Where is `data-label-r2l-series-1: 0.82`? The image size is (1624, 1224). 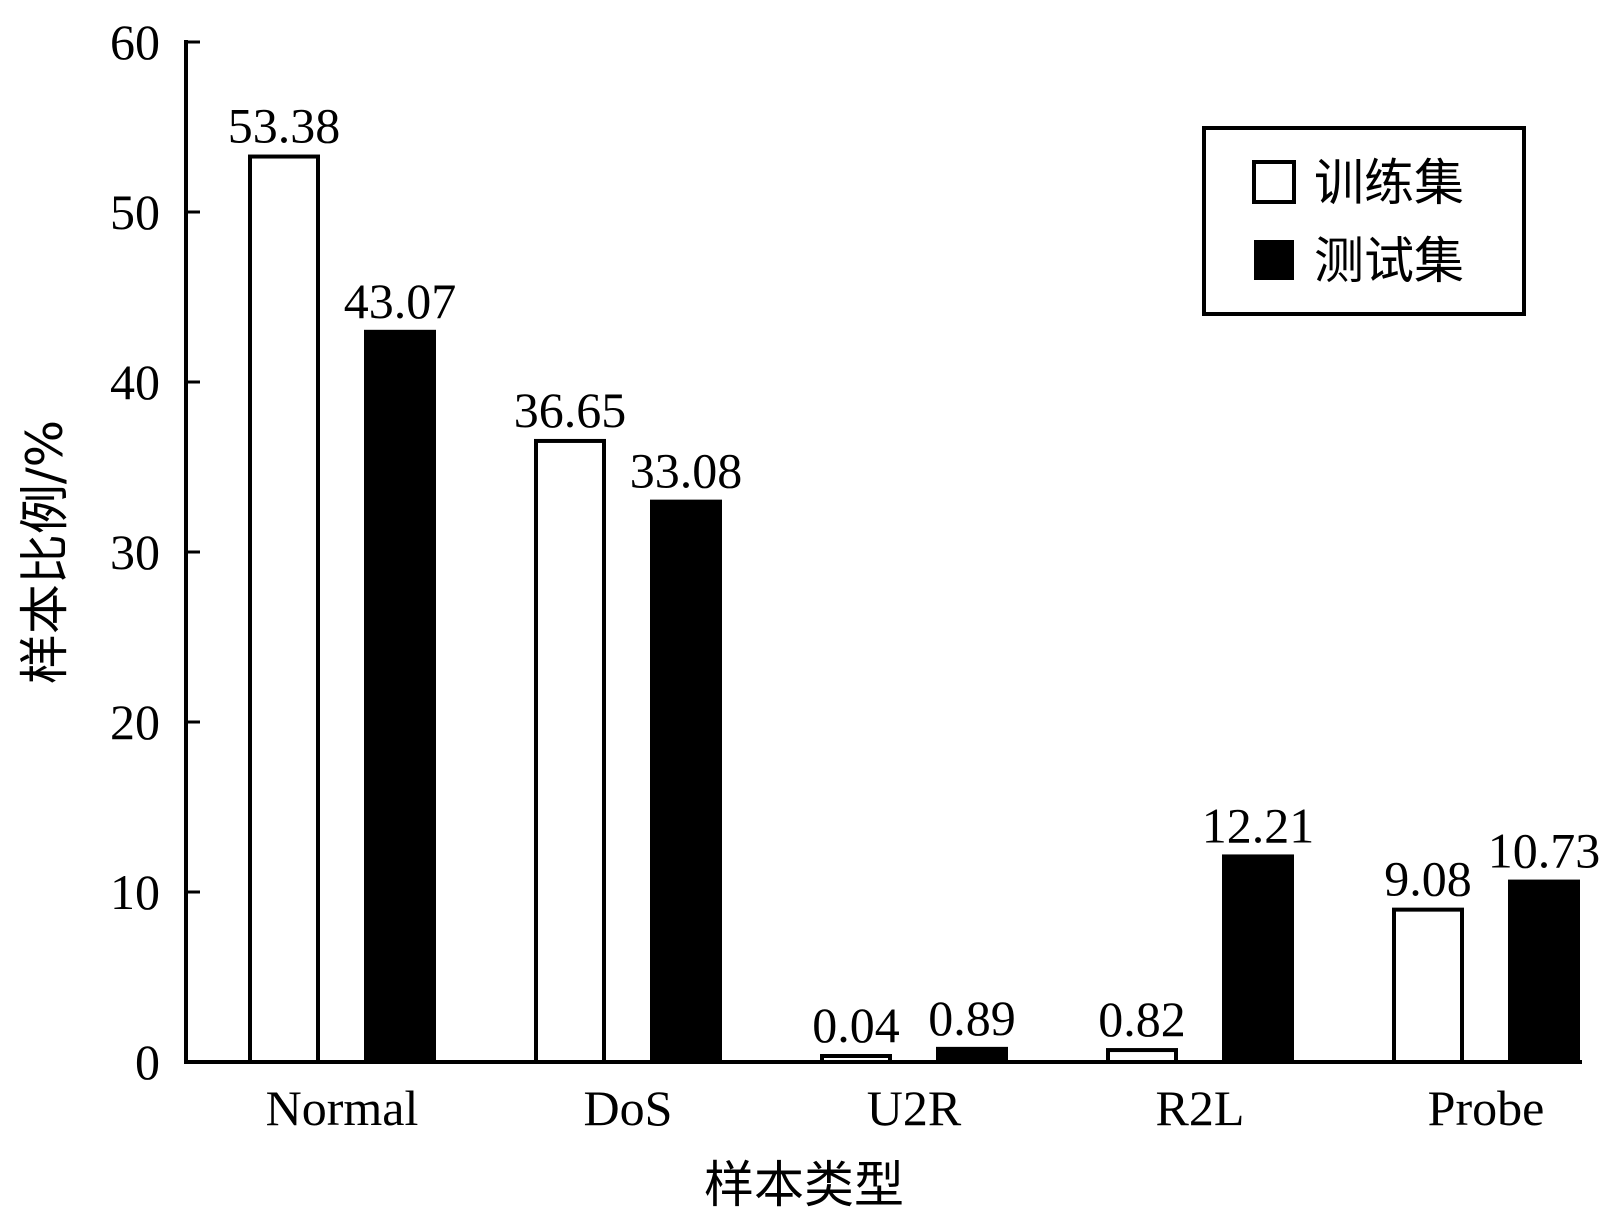
data-label-r2l-series-1: 0.82 is located at coordinates (1142, 1019).